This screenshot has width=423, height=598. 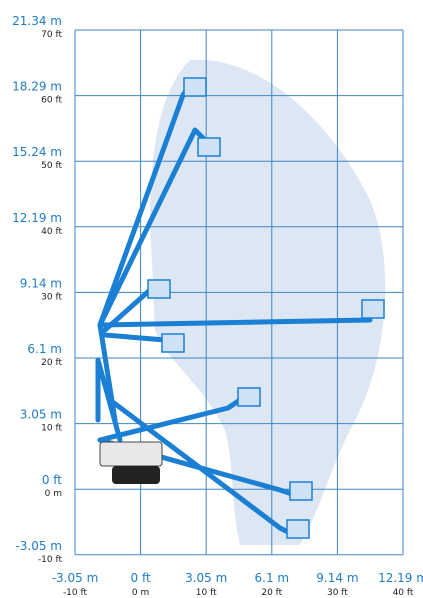 I want to click on x-label: 6.1 m, so click(x=272, y=578).